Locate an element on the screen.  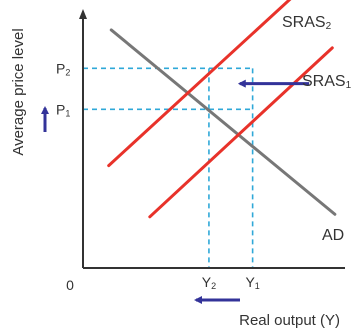
x-axis-label: Real output (Y) is located at coordinates (289, 320).